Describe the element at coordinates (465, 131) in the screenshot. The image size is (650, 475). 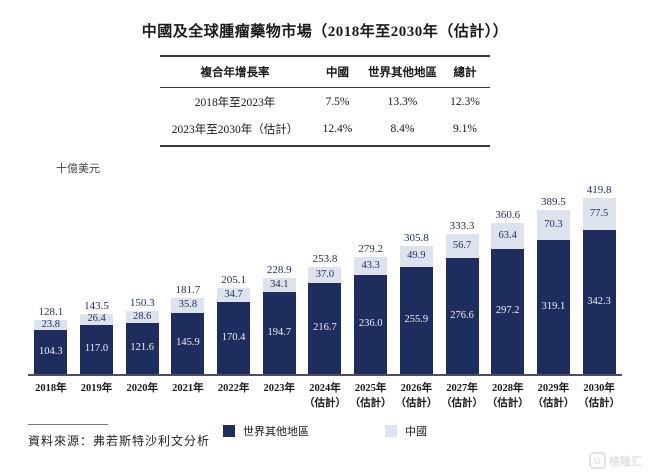
I see `table-cell-total: 9.1%` at that location.